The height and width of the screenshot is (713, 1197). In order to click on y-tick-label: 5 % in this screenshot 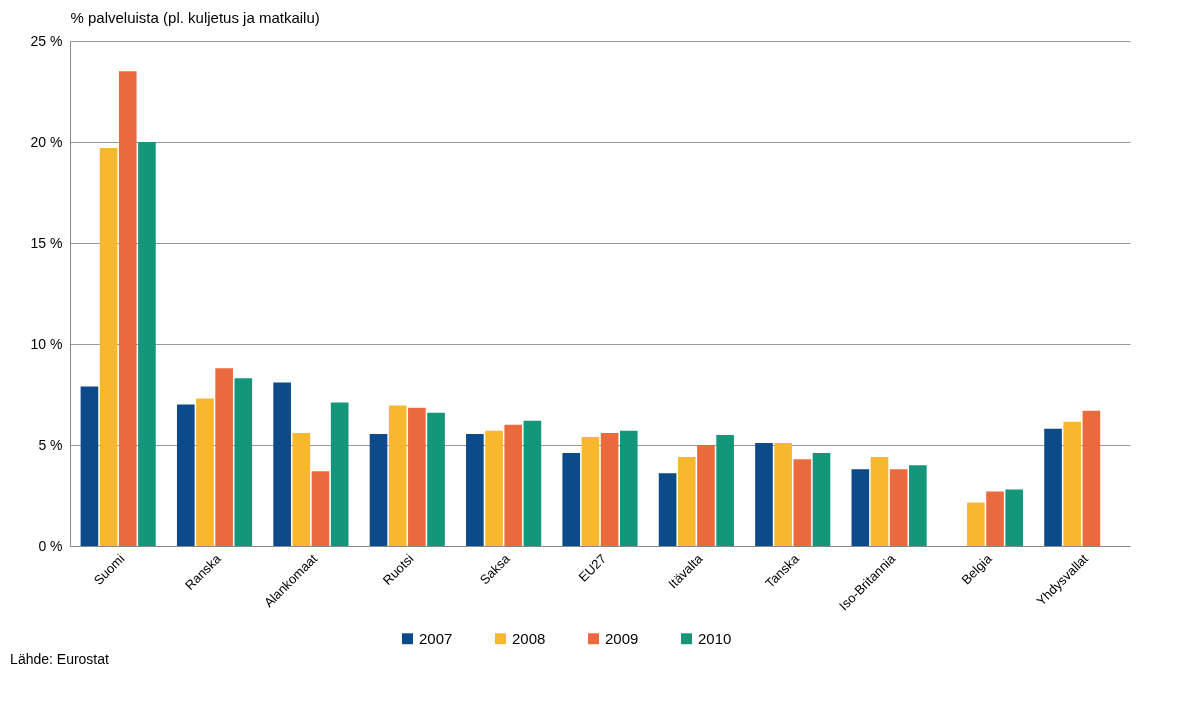, I will do `click(50, 444)`.